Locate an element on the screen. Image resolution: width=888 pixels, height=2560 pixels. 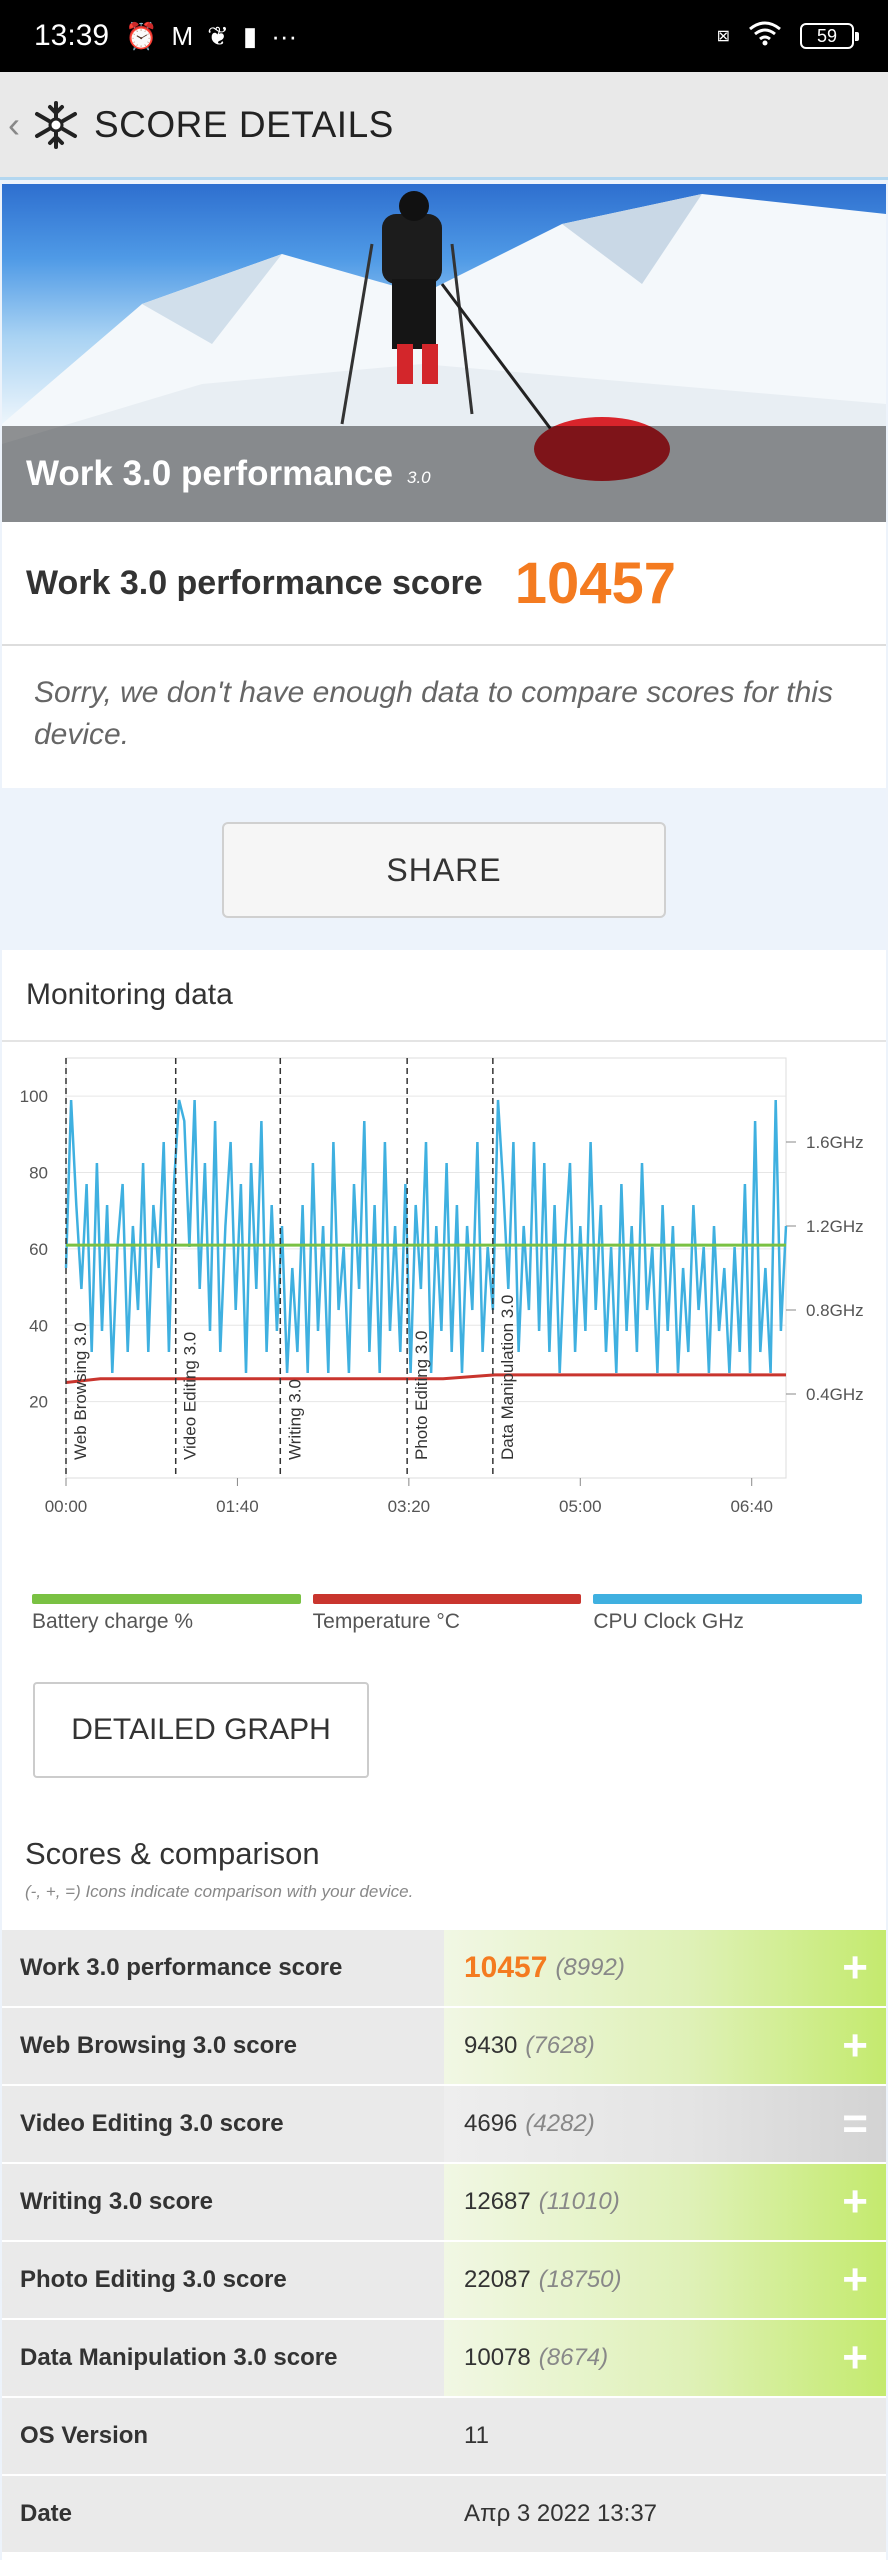
red-sled is located at coordinates (602, 449).